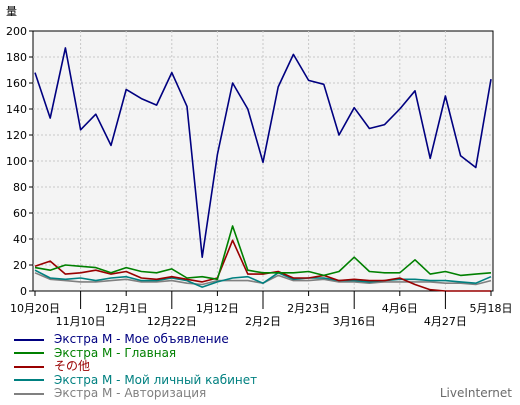 The height and width of the screenshot is (405, 520). Describe the element at coordinates (156, 379) in the screenshot. I see `legend-label: Экстра М - Мой личный кабинет` at that location.